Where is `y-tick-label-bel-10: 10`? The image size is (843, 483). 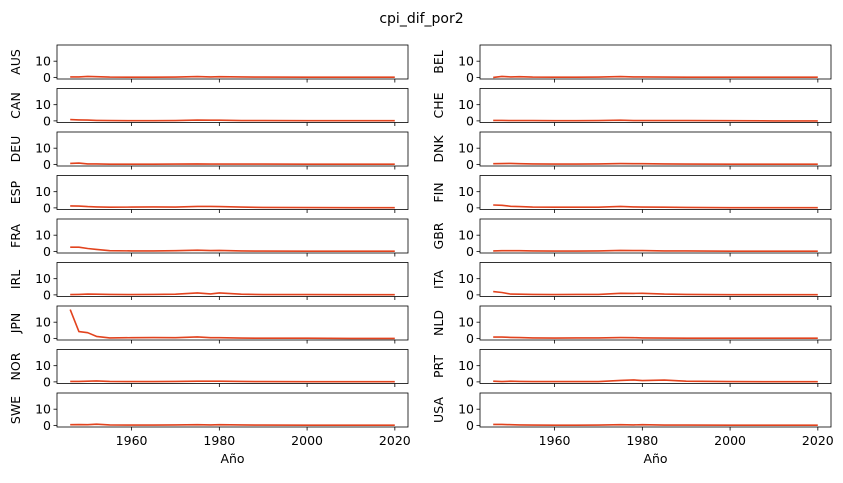 y-tick-label-bel-10: 10 is located at coordinates (466, 61).